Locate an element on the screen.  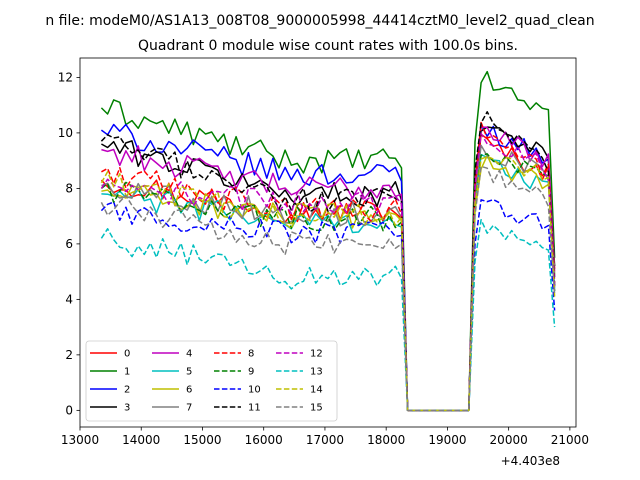
legend-label-8: 8 is located at coordinates (251, 354).